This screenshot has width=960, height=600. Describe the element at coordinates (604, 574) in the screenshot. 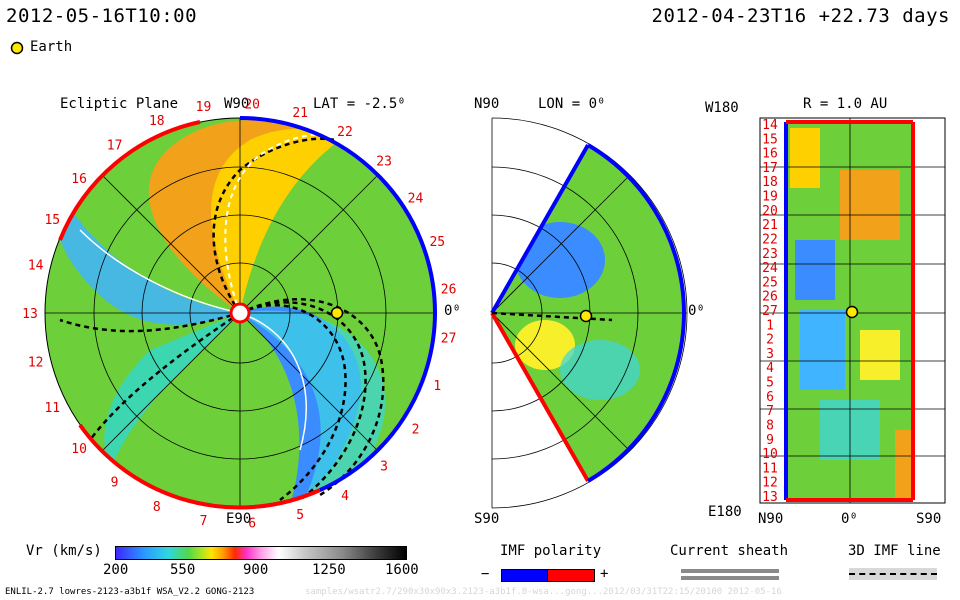

I see `imf-polarity-plus: +` at that location.